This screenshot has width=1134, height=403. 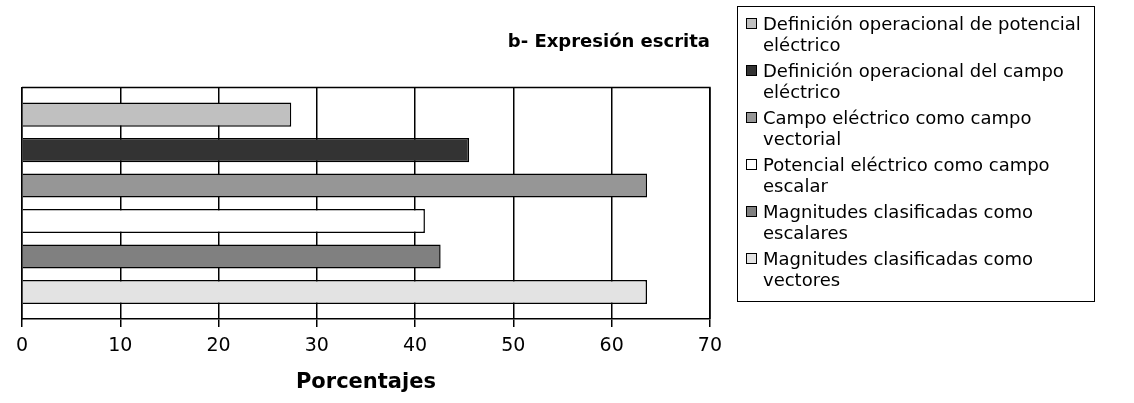 I want to click on legend-label: Definición operacional de potencial eléctrico, so click(x=922, y=34).